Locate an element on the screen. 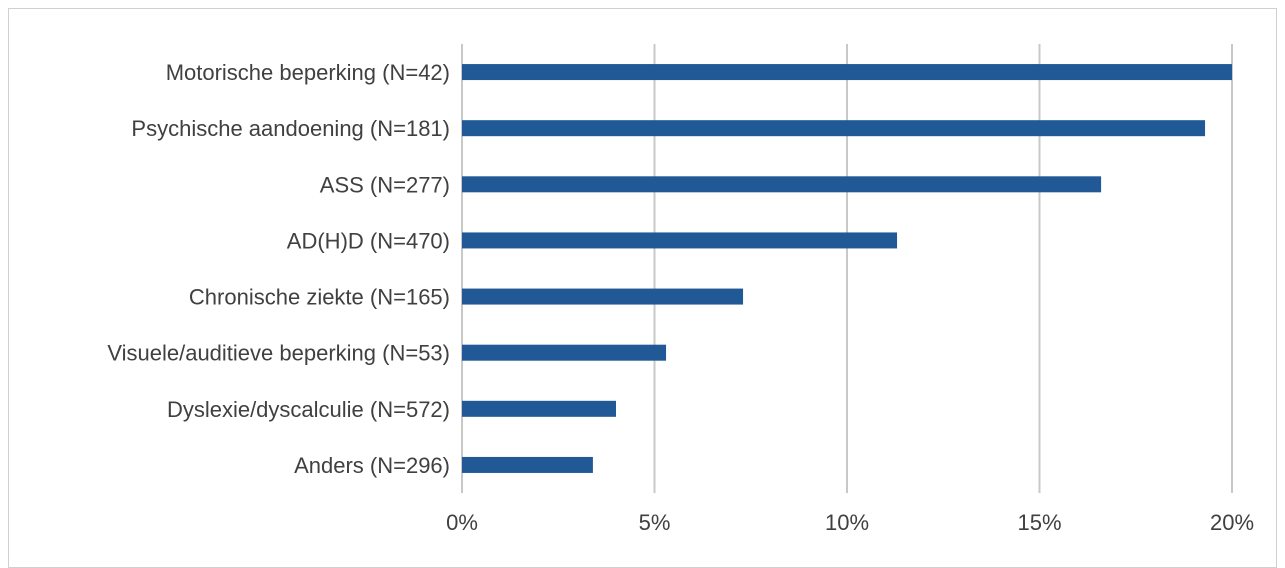 Image resolution: width=1285 pixels, height=568 pixels. x-tick-label: 20% is located at coordinates (1232, 522).